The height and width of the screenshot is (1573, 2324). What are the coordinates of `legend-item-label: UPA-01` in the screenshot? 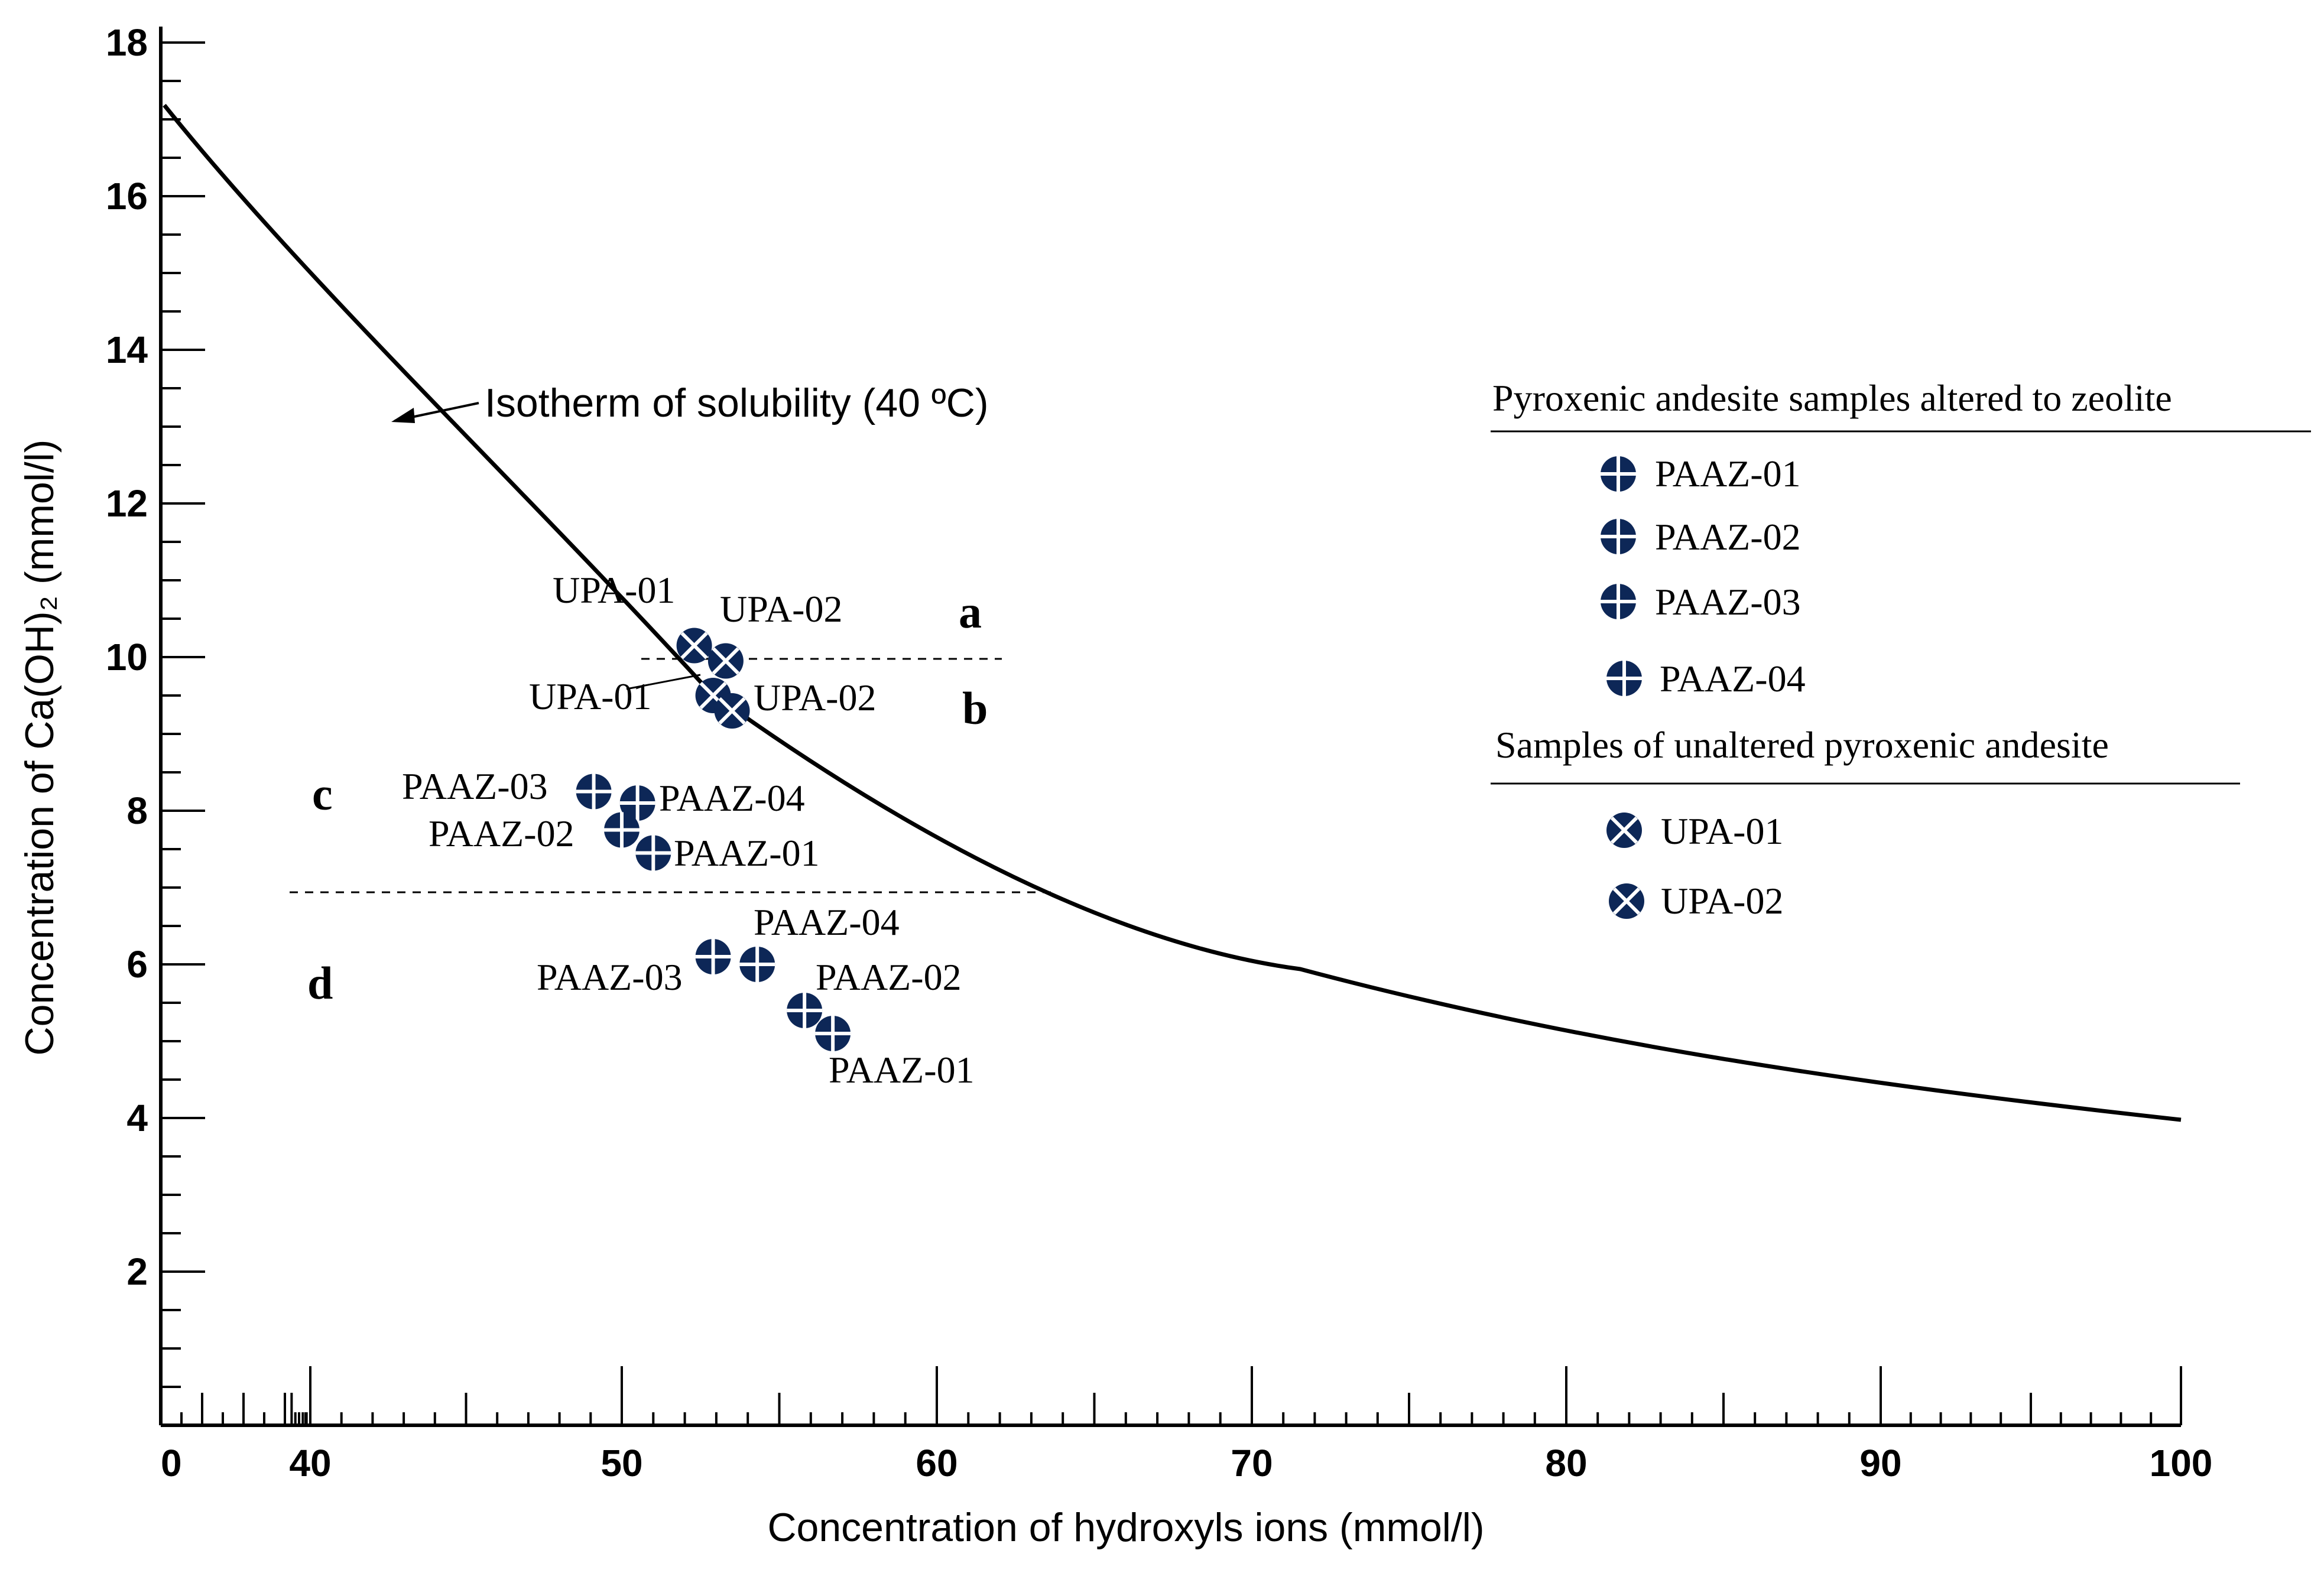 It's located at (1722, 831).